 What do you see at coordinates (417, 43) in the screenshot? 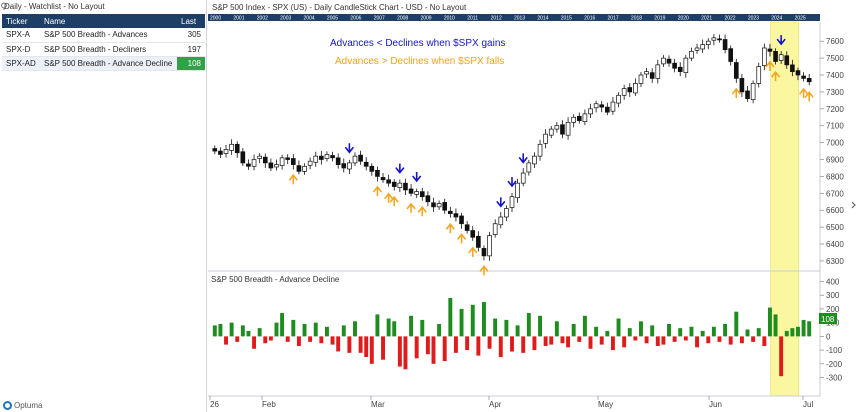
I see `annotation-gains: Advances < Declines when $SPX gains` at bounding box center [417, 43].